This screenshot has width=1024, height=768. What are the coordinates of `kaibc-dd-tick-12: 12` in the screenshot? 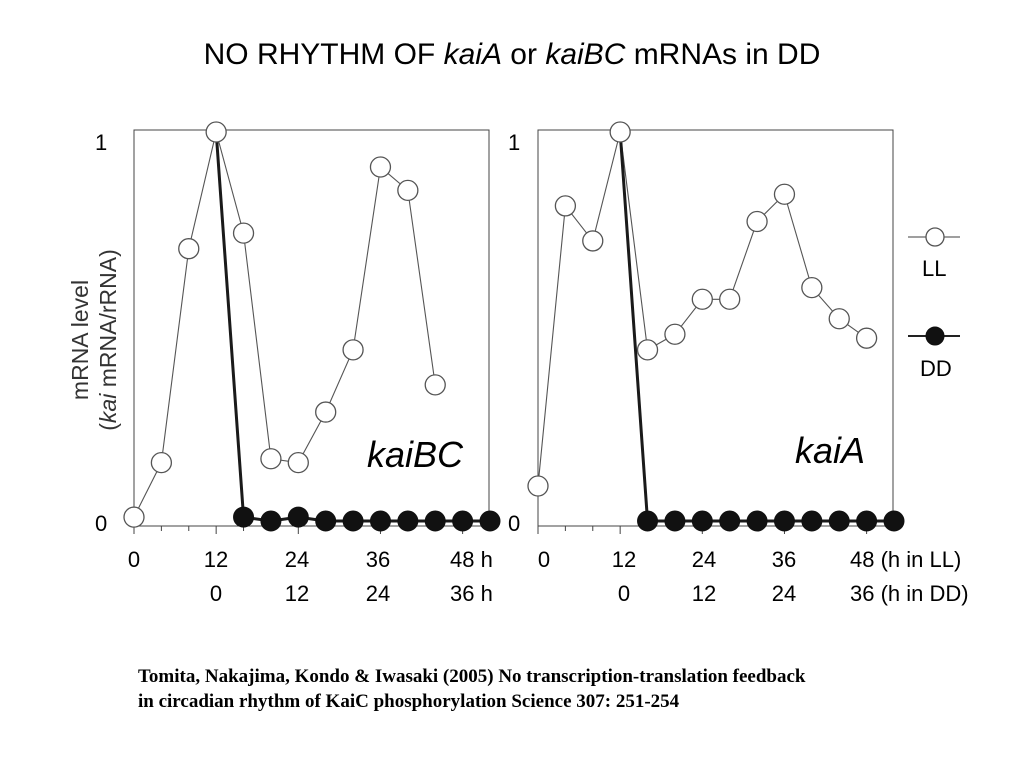 It's located at (297, 593).